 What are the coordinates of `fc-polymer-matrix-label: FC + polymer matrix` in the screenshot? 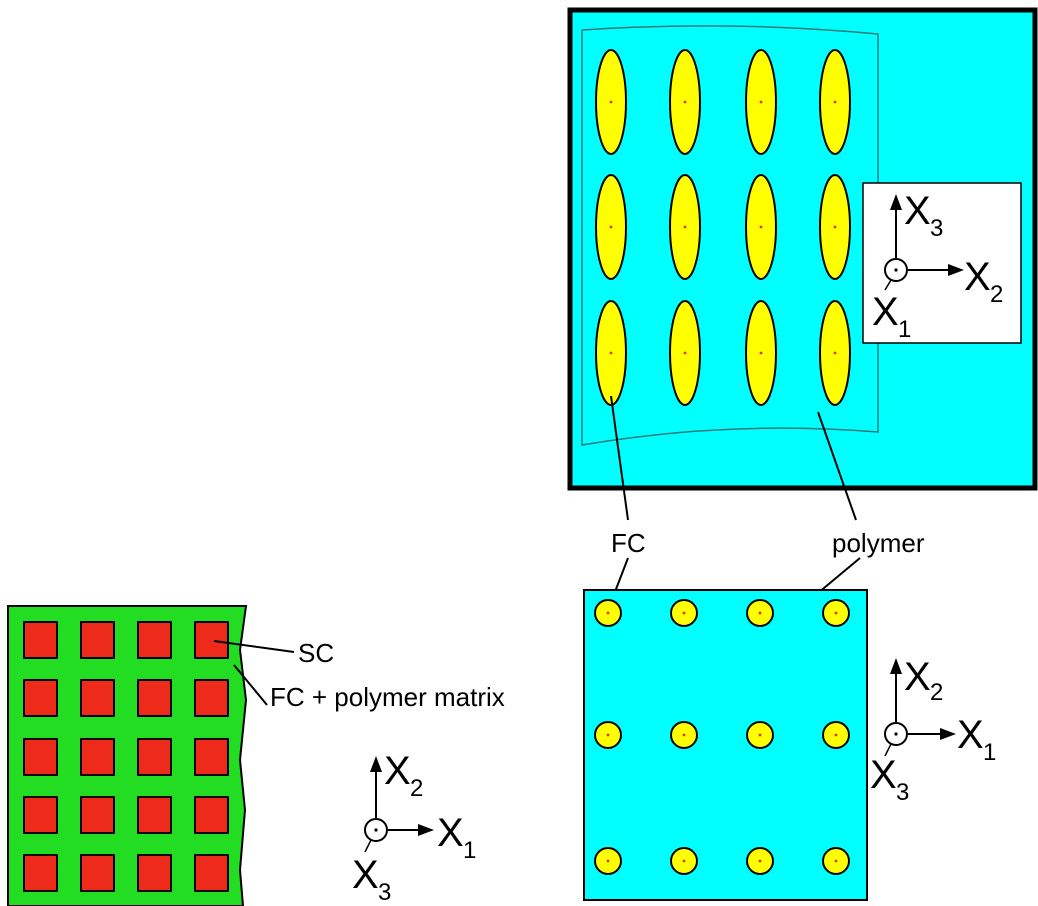 It's located at (387, 697).